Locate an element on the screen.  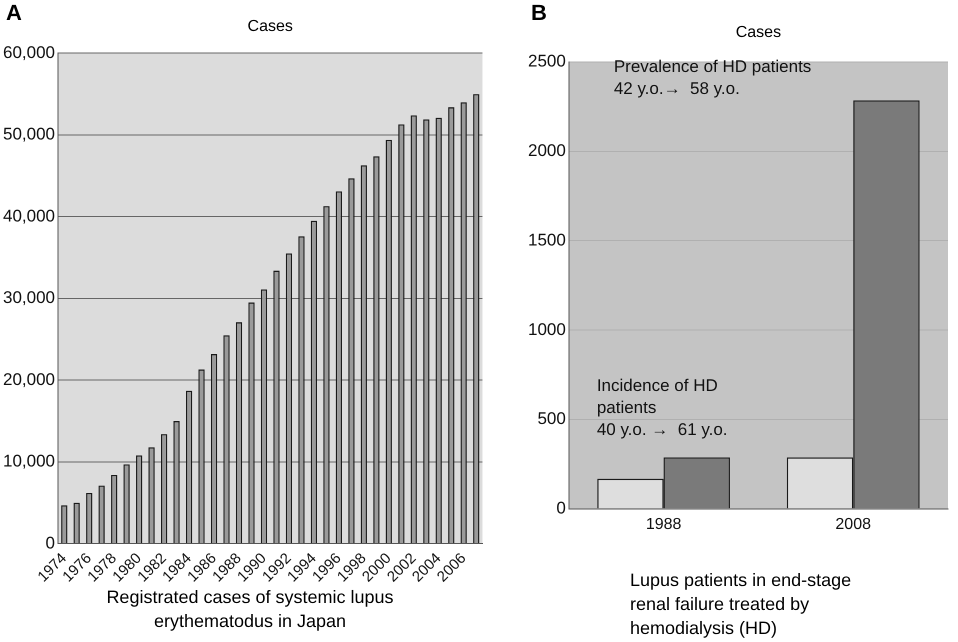
y-tick-label: 50,000 is located at coordinates (28, 134).